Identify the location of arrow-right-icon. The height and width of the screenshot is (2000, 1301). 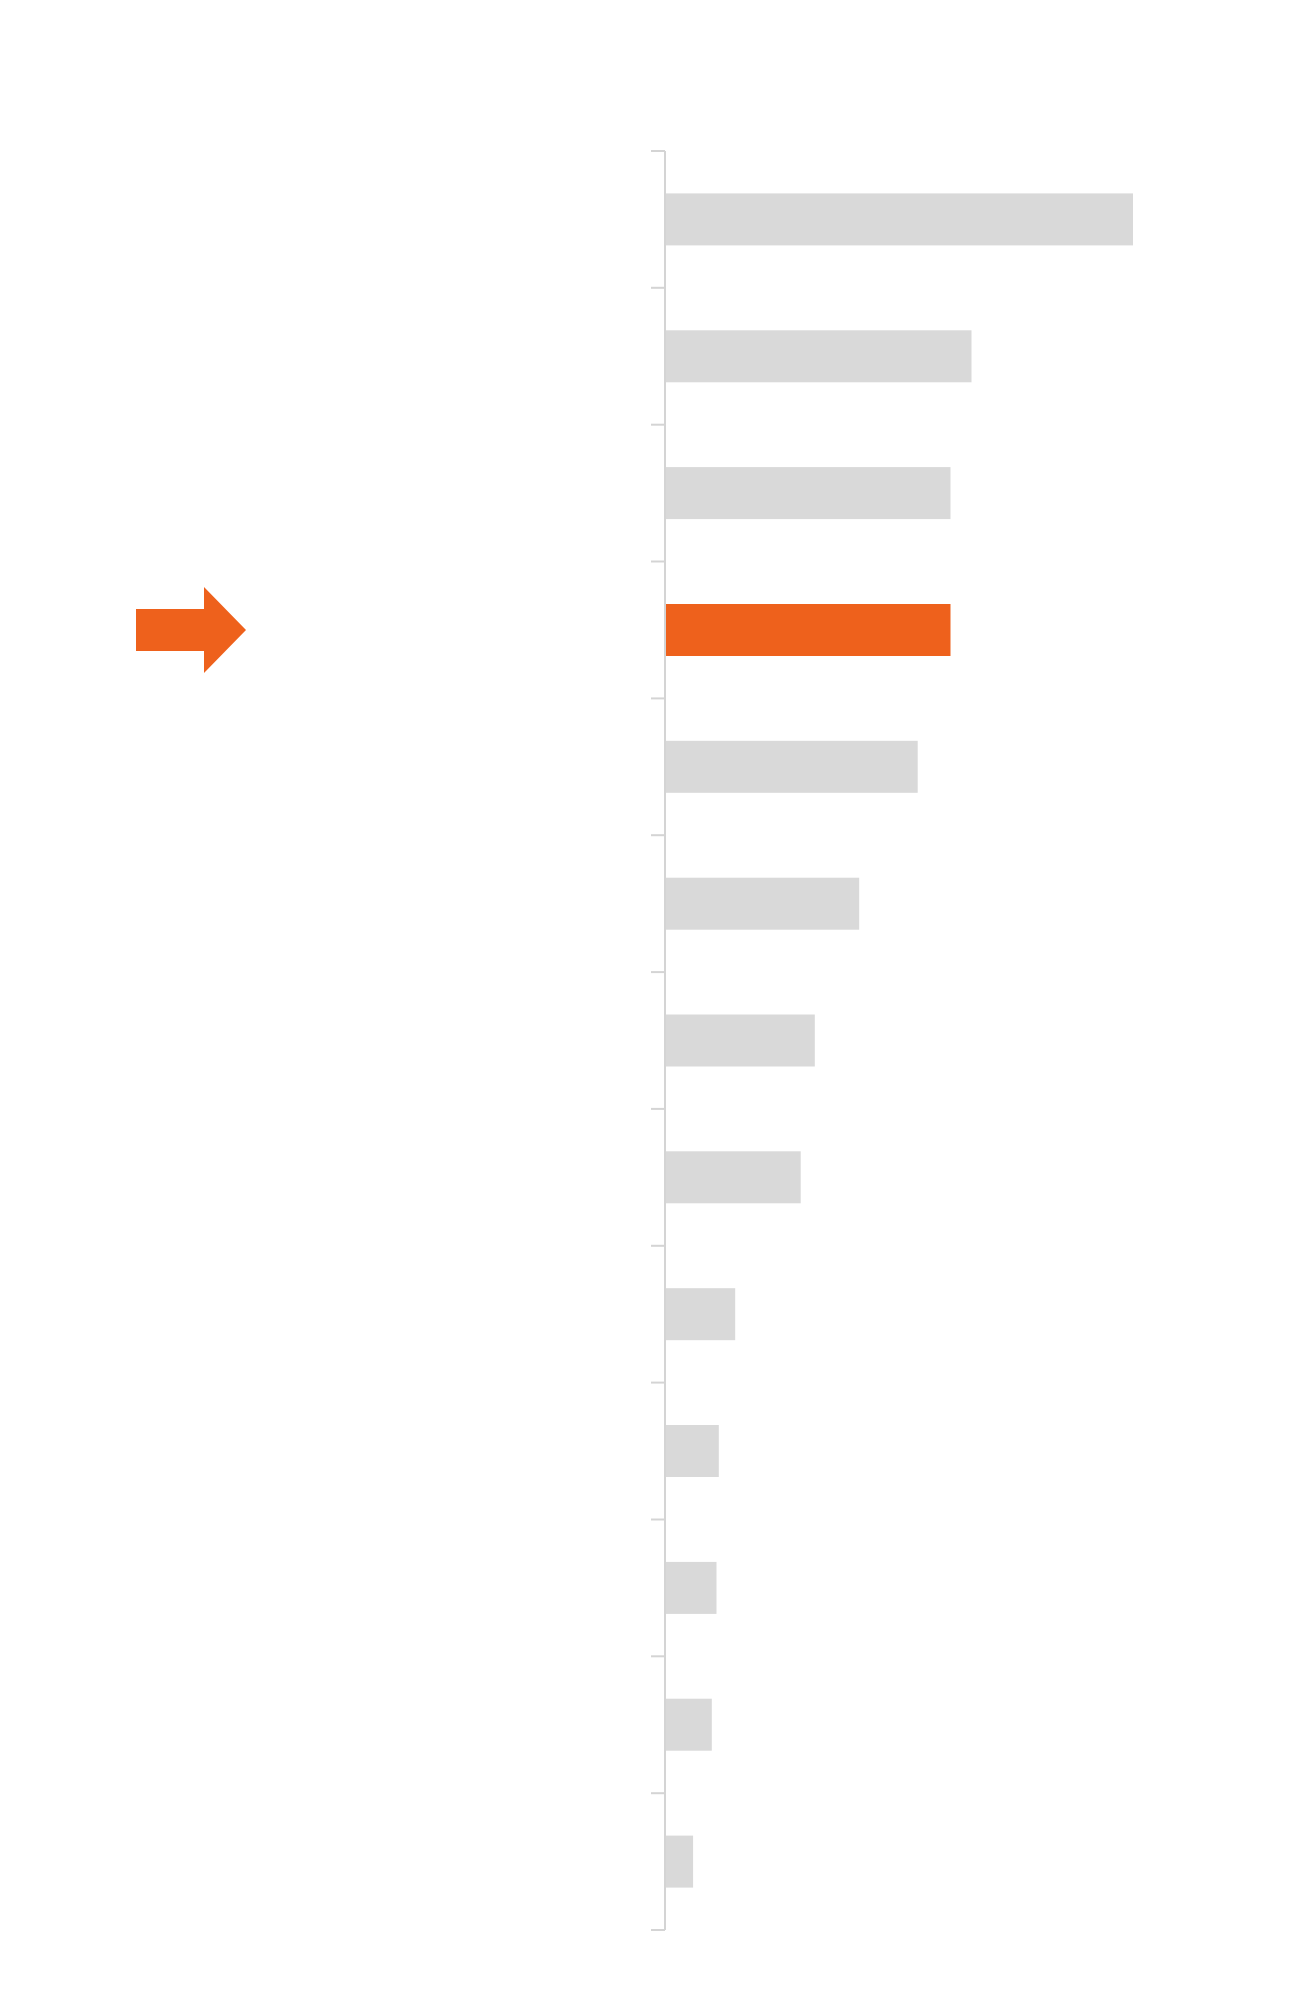
(191, 630).